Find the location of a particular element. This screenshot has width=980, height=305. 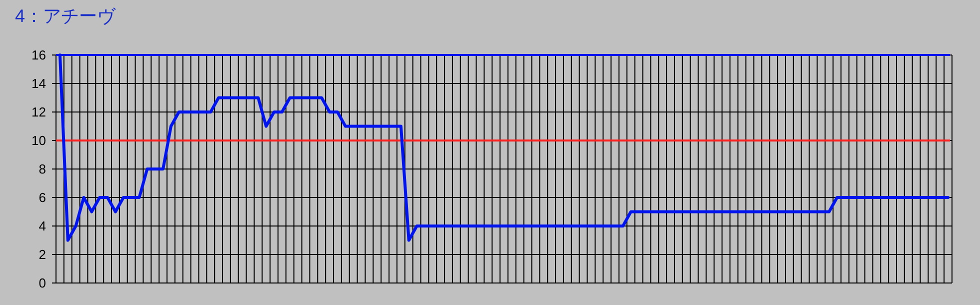

y-tick-label: 12 is located at coordinates (39, 112).